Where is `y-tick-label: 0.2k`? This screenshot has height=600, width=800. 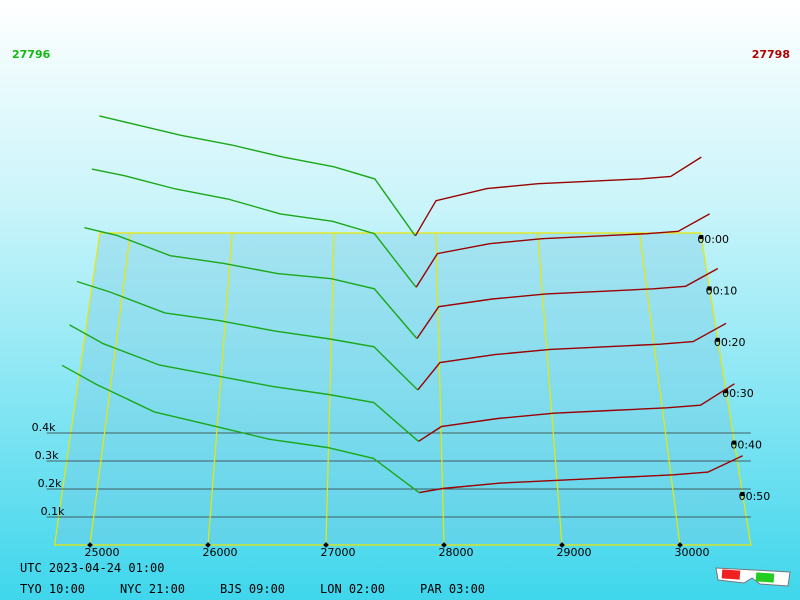
y-tick-label: 0.2k is located at coordinates (50, 483).